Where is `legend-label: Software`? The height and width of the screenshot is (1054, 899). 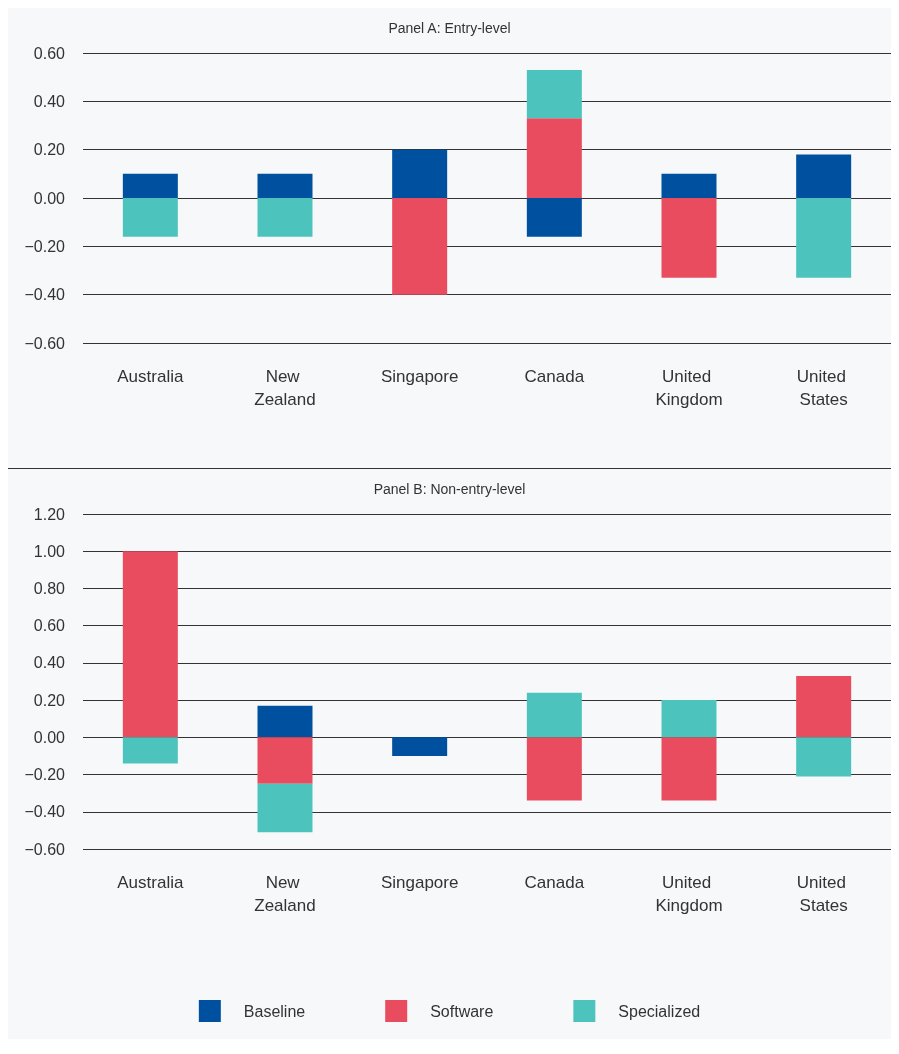 legend-label: Software is located at coordinates (462, 1011).